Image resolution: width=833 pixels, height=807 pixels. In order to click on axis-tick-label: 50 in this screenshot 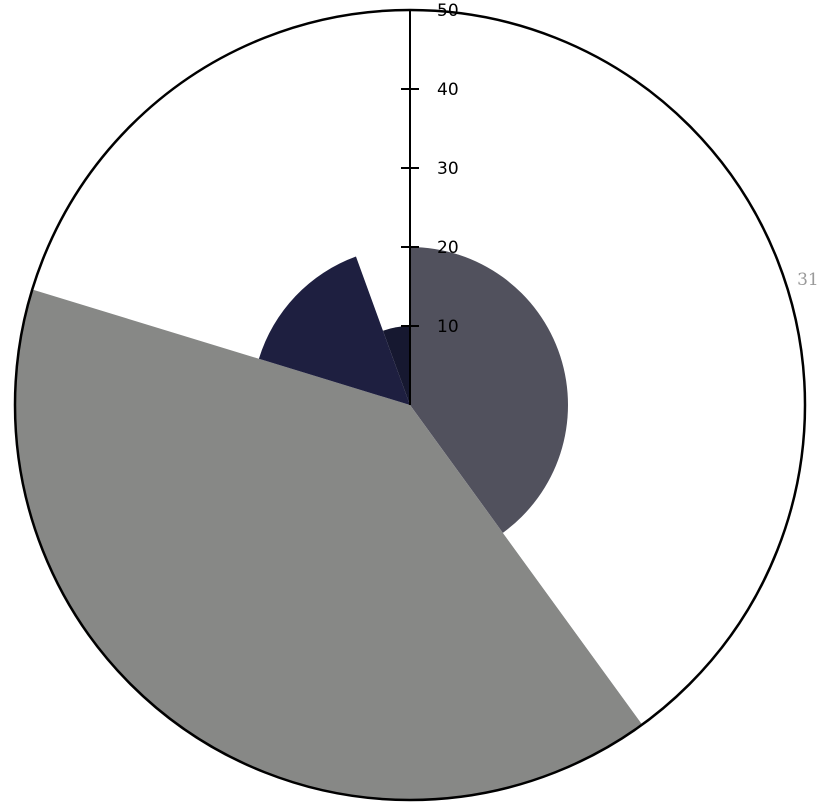, I will do `click(448, 11)`.